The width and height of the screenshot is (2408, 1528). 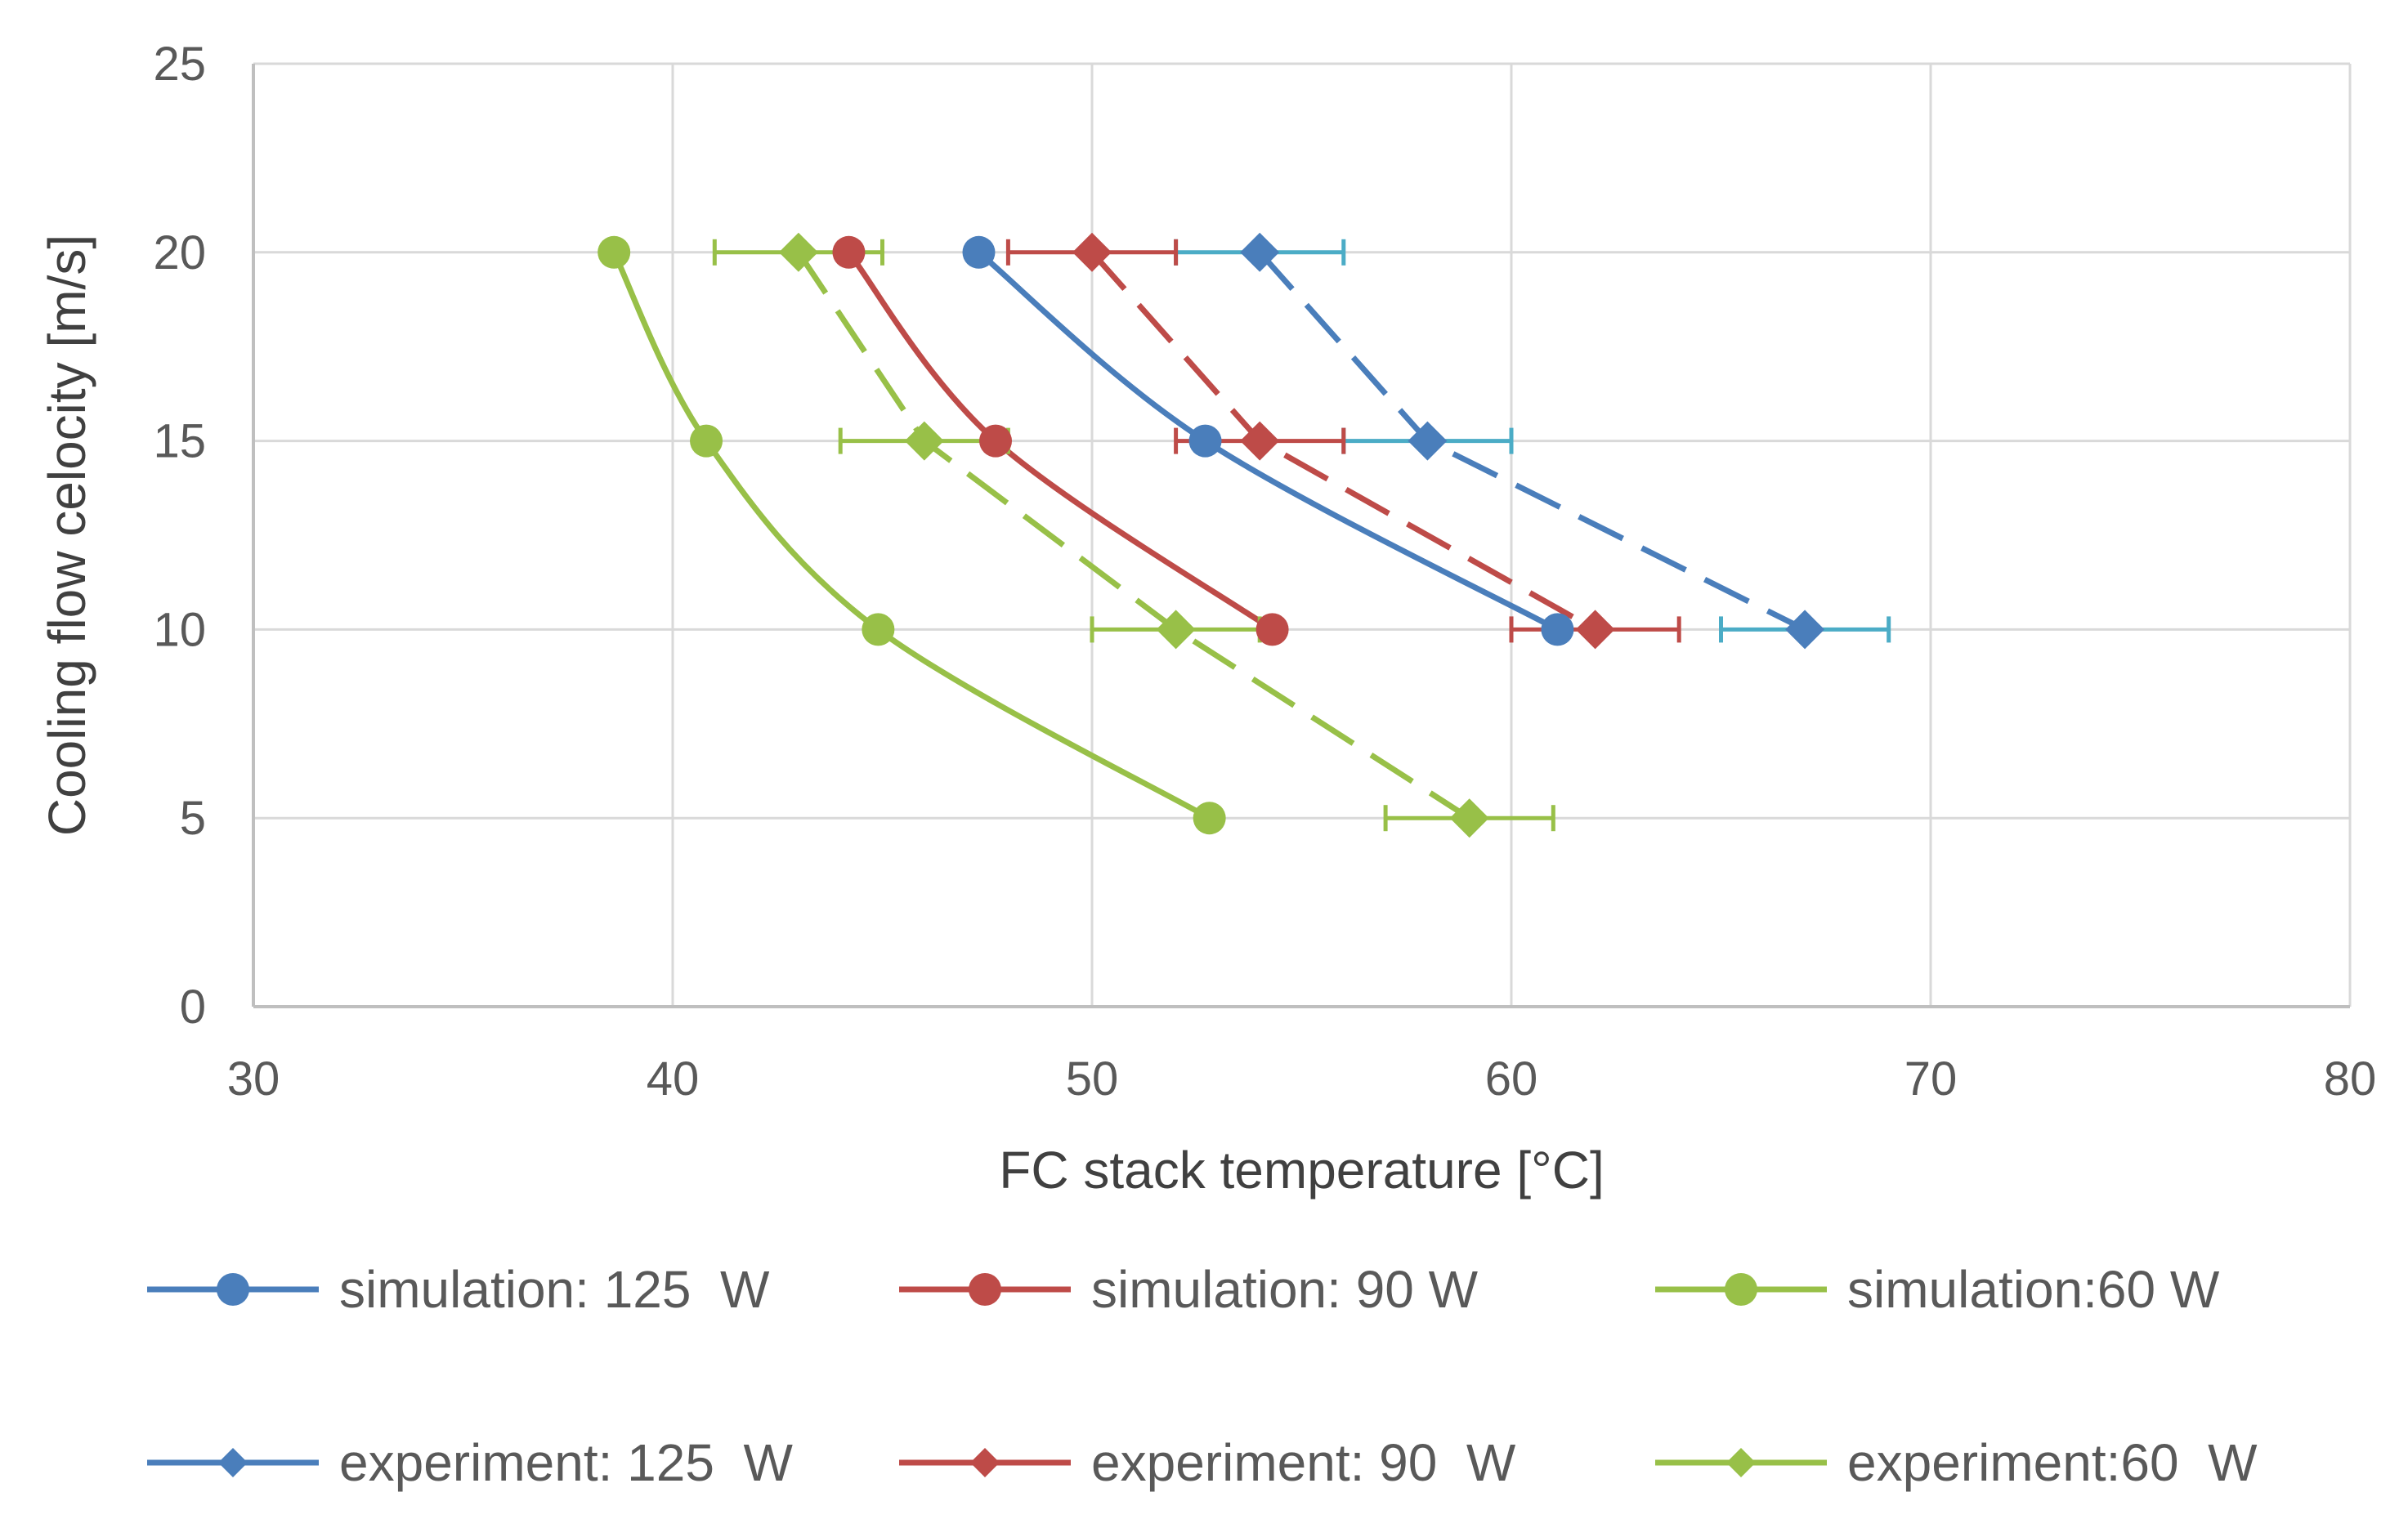 I want to click on legend-label: simulation:60 W, so click(x=2033, y=1289).